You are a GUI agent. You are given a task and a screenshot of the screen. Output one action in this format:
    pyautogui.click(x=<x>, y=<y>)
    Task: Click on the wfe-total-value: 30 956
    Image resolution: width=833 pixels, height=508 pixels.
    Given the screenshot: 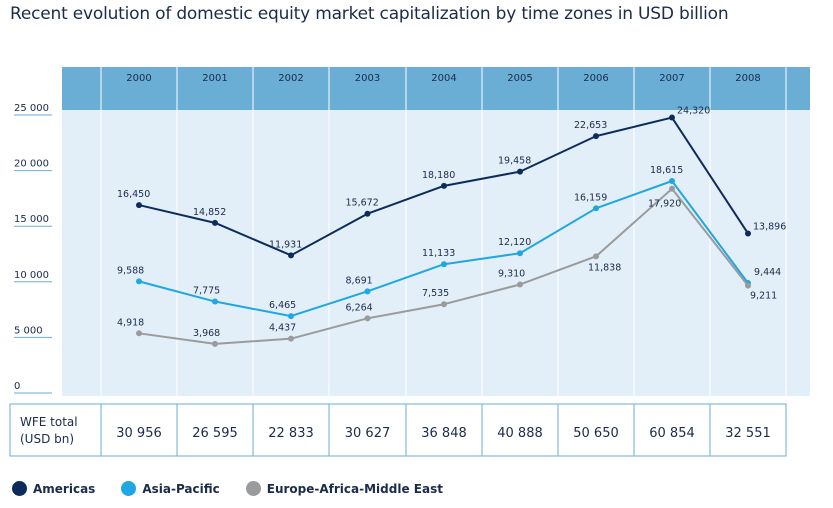 What is the action you would take?
    pyautogui.click(x=139, y=433)
    